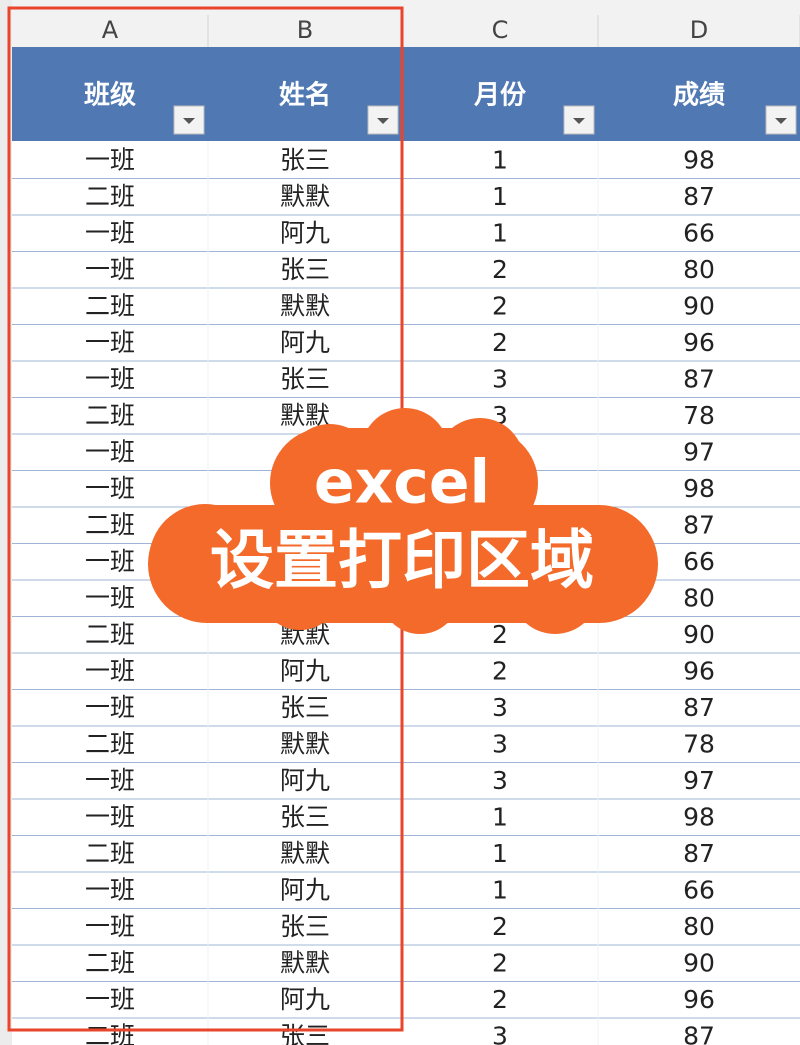 The height and width of the screenshot is (1045, 800). Describe the element at coordinates (305, 95) in the screenshot. I see `header-cell: 姓名` at that location.